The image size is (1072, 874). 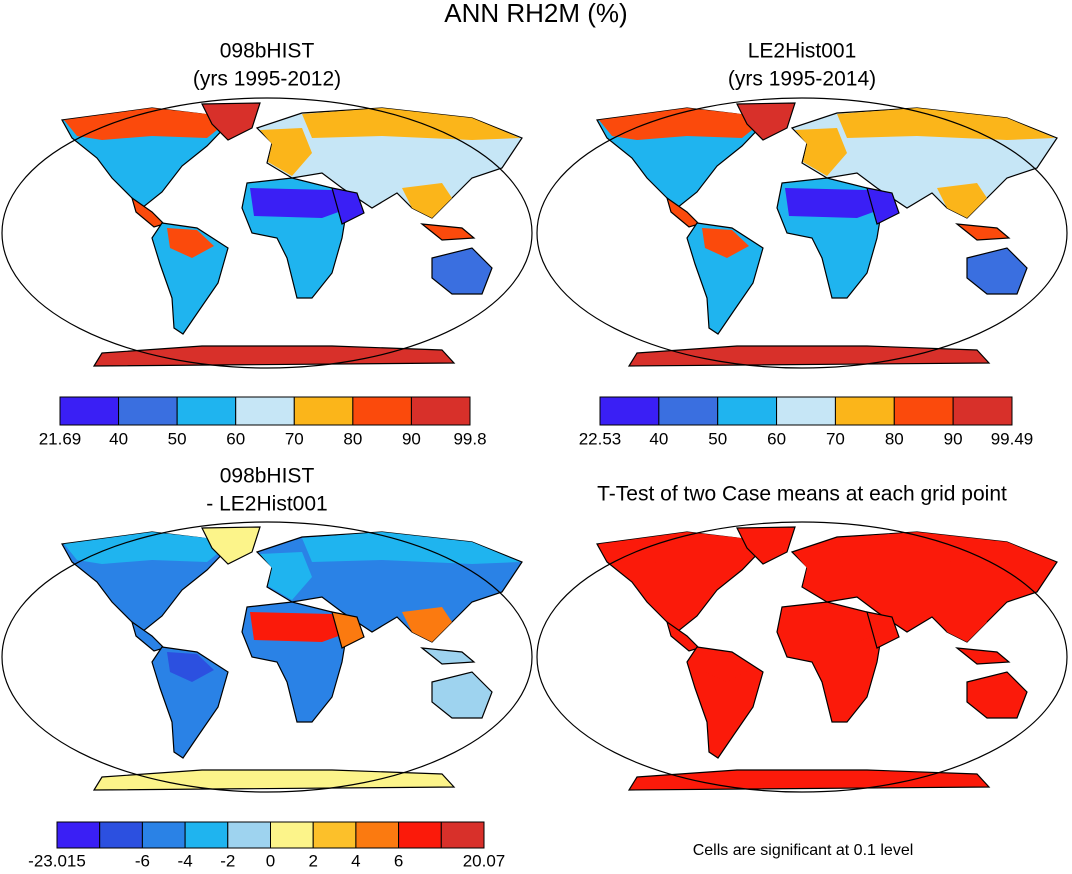 What do you see at coordinates (658, 438) in the screenshot?
I see `colorbar-label: 40` at bounding box center [658, 438].